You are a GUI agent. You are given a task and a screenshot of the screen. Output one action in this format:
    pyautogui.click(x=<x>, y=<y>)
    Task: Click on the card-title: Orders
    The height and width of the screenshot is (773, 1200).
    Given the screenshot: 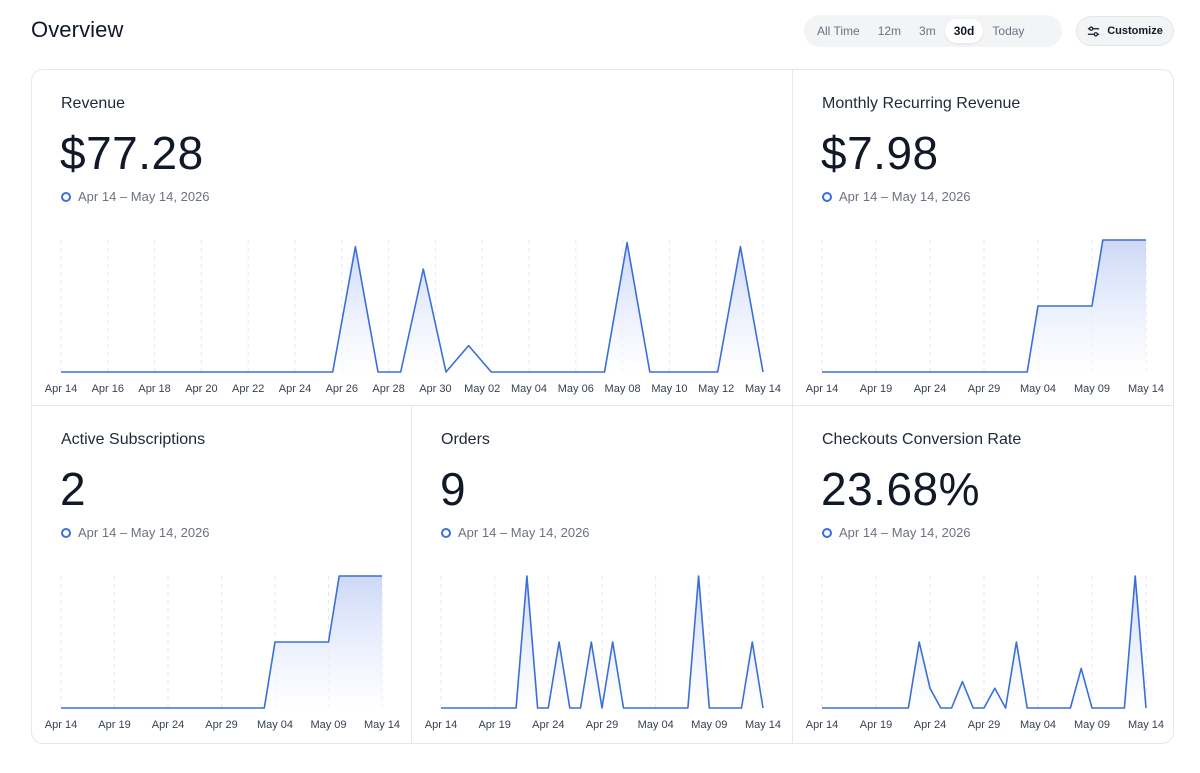 What is the action you would take?
    pyautogui.click(x=465, y=439)
    